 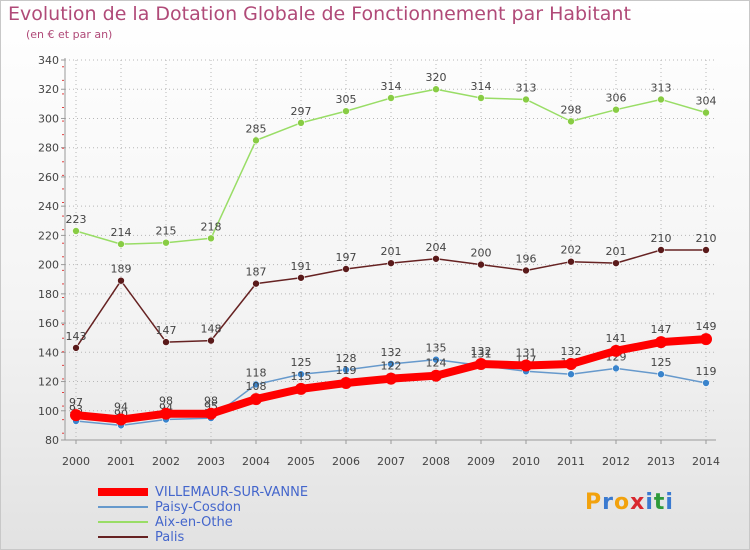 What do you see at coordinates (526, 258) in the screenshot?
I see `data-label-palis: 196` at bounding box center [526, 258].